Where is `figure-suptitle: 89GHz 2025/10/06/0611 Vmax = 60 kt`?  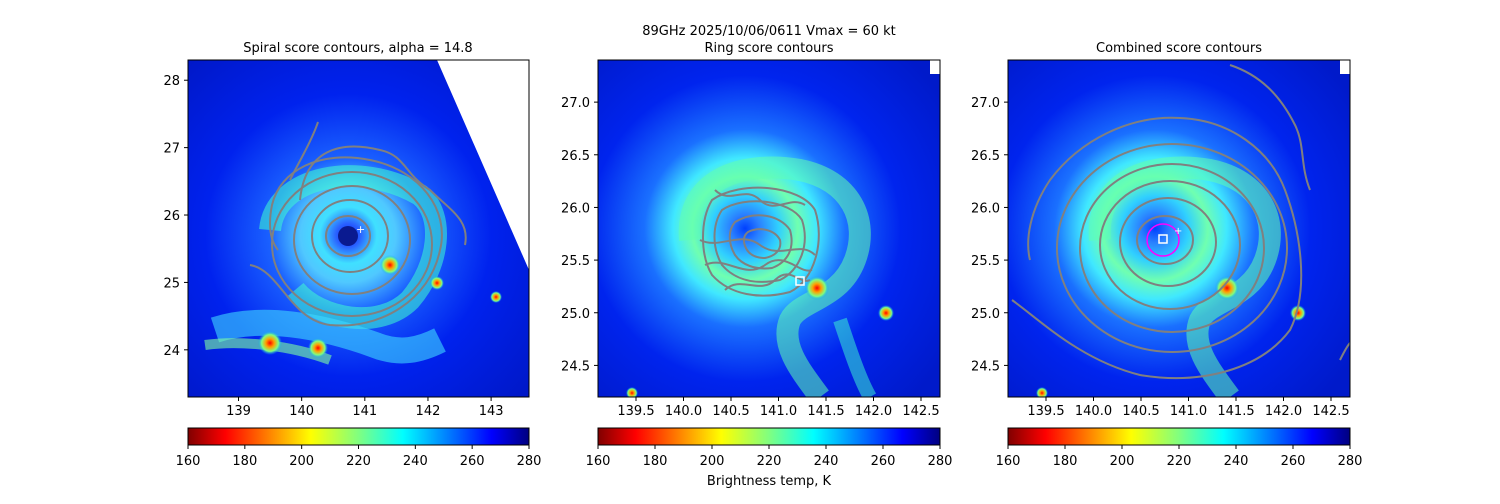
figure-suptitle: 89GHz 2025/10/06/0611 Vmax = 60 kt is located at coordinates (769, 31).